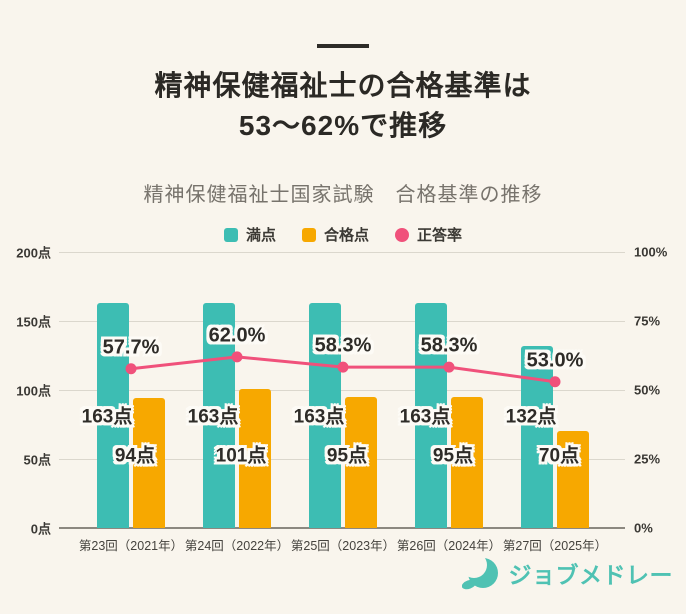 Image resolution: width=686 pixels, height=614 pixels. What do you see at coordinates (33, 391) in the screenshot?
I see `left-axis-tick-label: 100点` at bounding box center [33, 391].